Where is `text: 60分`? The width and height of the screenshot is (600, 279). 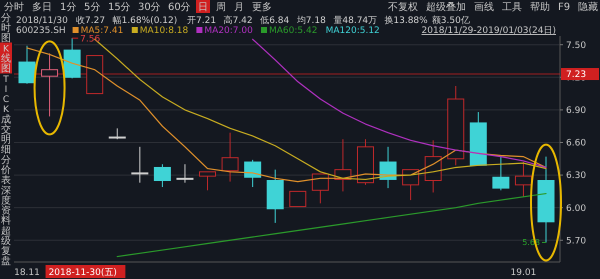
text: 60分 is located at coordinates (179, 7).